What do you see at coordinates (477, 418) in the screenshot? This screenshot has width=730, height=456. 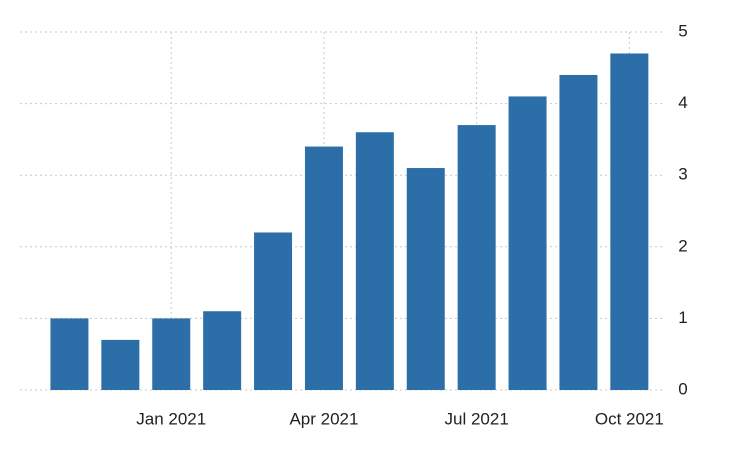 I see `x-tick-label: Jul 2021` at bounding box center [477, 418].